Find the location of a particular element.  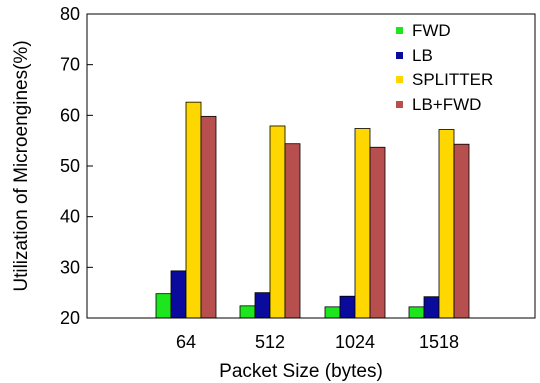

legend-label: LB+FWD is located at coordinates (446, 104).